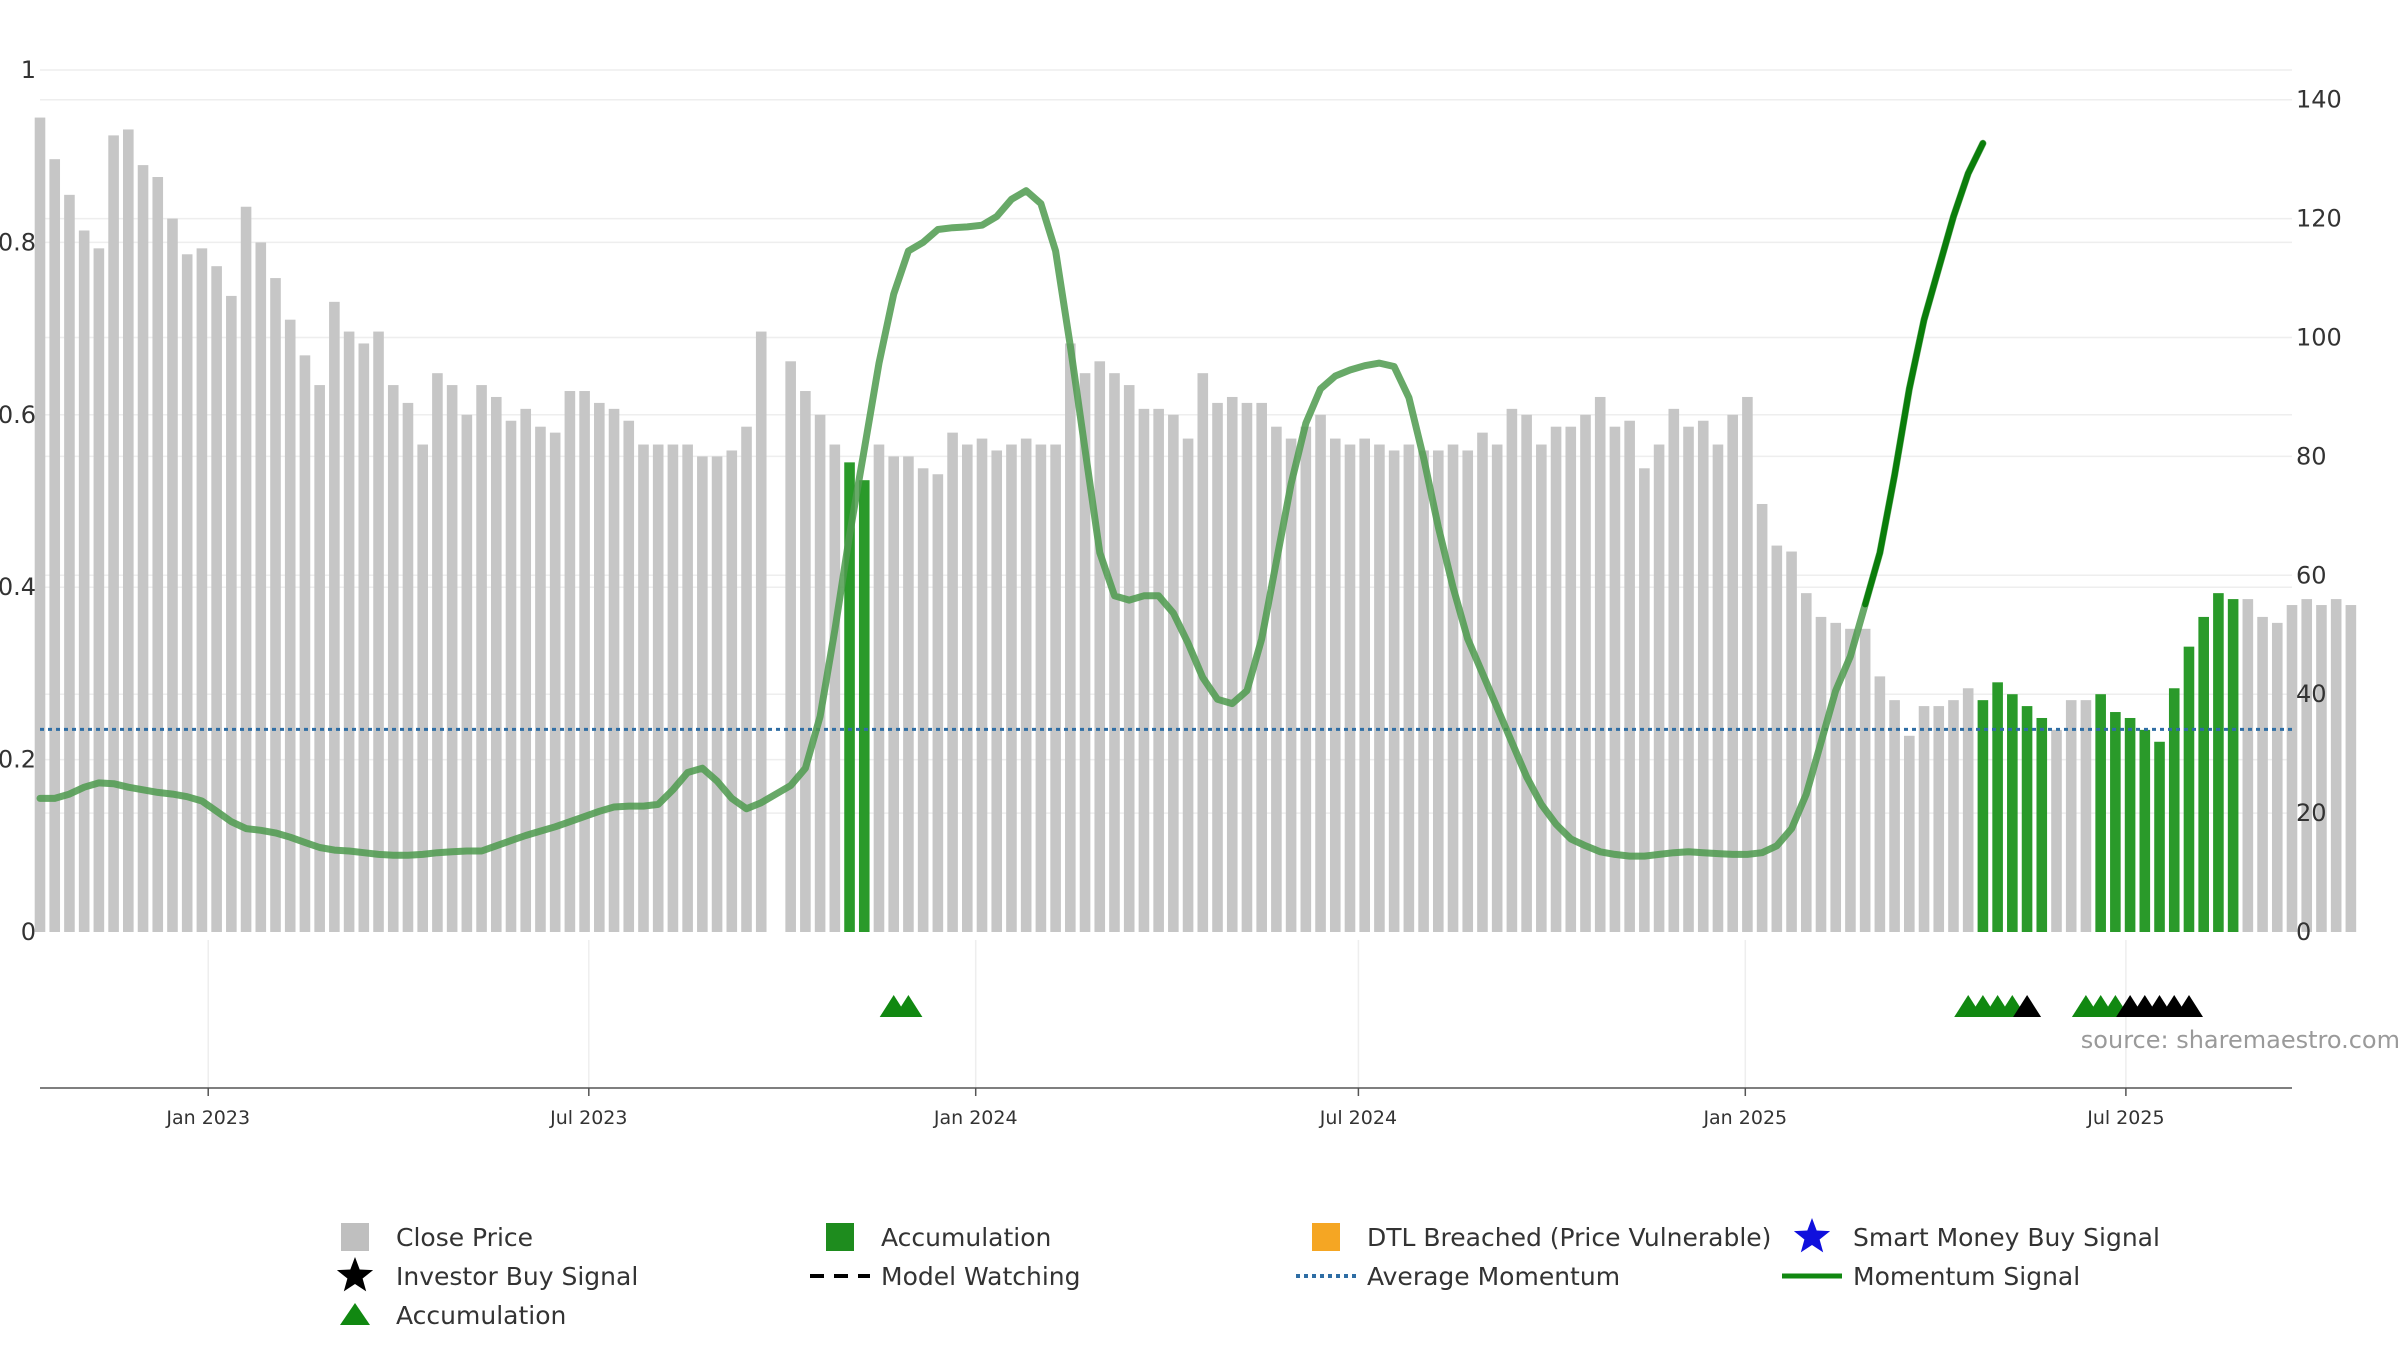 The height and width of the screenshot is (1350, 2400). What do you see at coordinates (28, 932) in the screenshot?
I see `left-axis-tick-label: 0` at bounding box center [28, 932].